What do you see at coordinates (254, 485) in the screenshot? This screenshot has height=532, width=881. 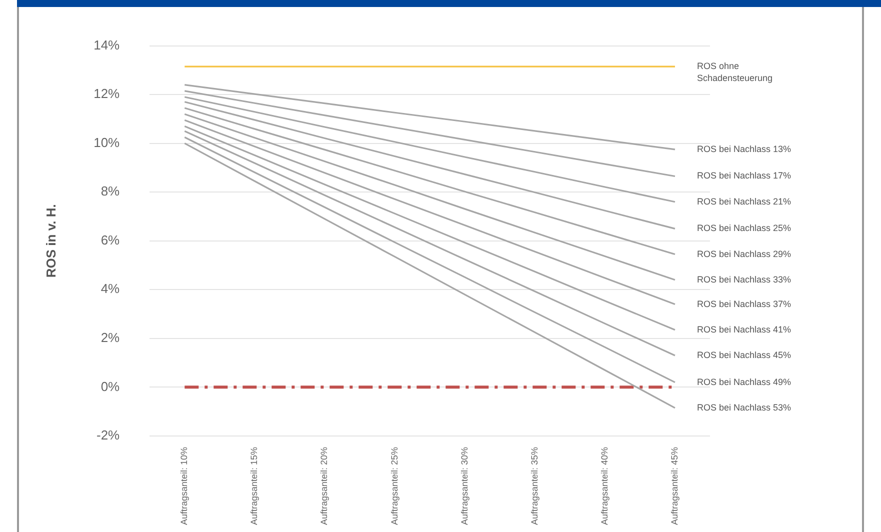 I see `x-tick-label: Auftragsanteil: 15%` at bounding box center [254, 485].